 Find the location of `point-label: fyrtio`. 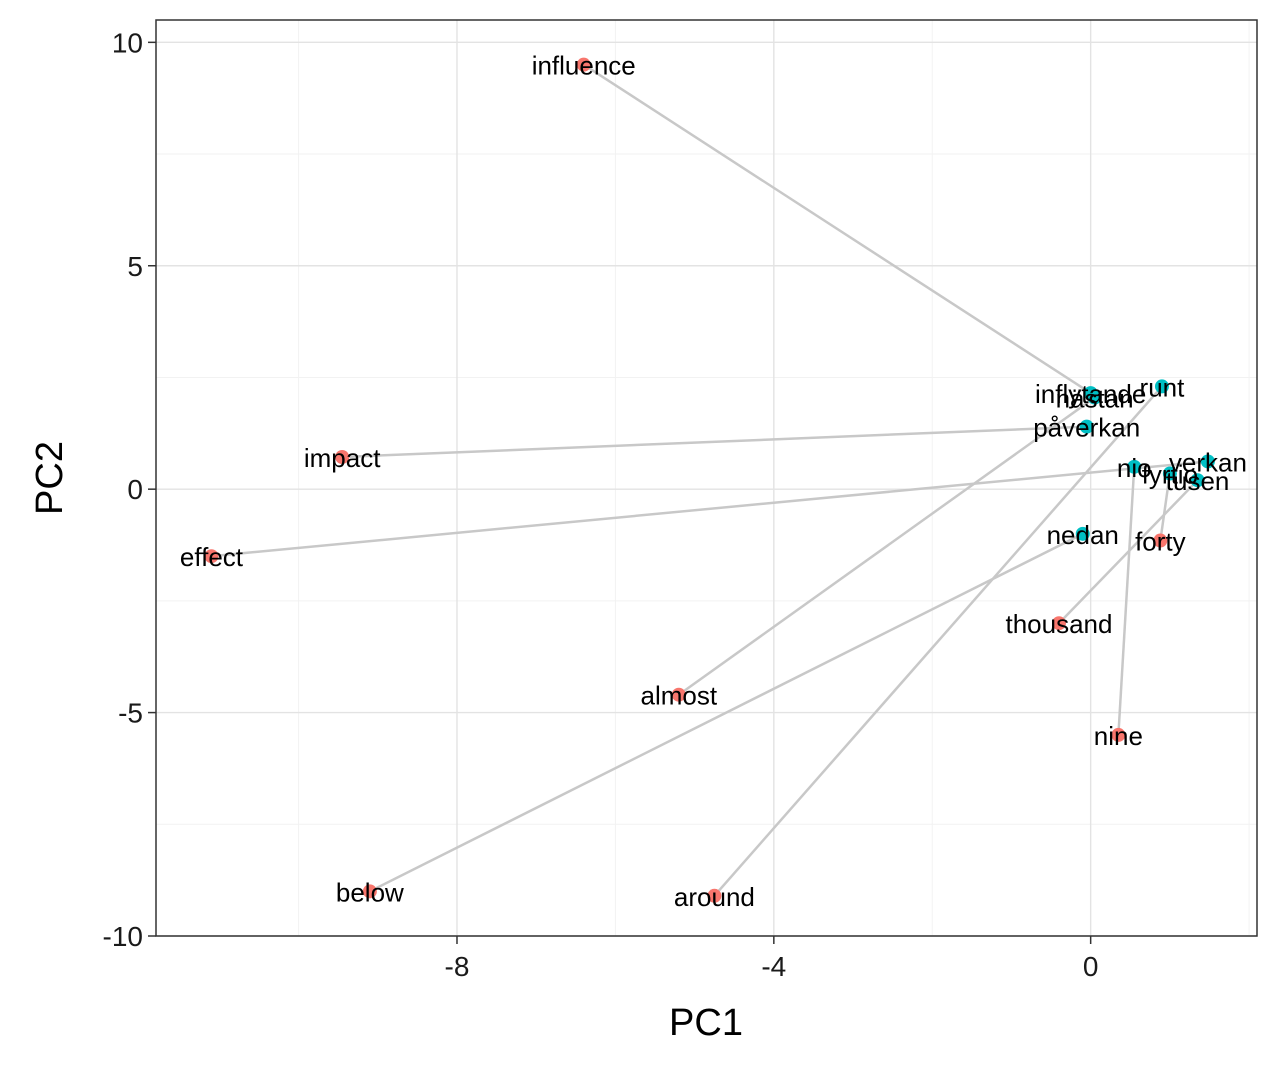

point-label: fyrtio is located at coordinates (1170, 475).